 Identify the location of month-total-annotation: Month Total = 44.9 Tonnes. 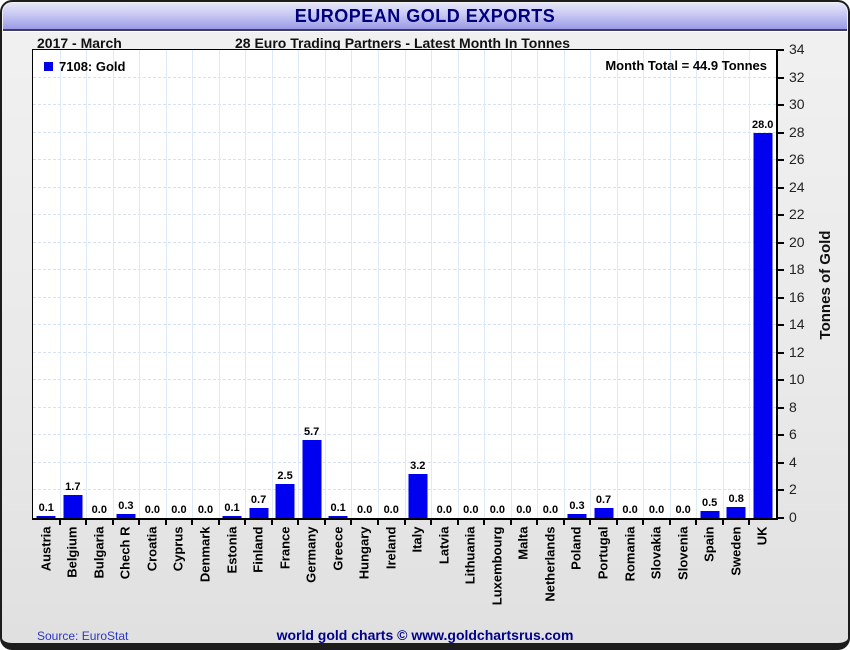
(686, 65).